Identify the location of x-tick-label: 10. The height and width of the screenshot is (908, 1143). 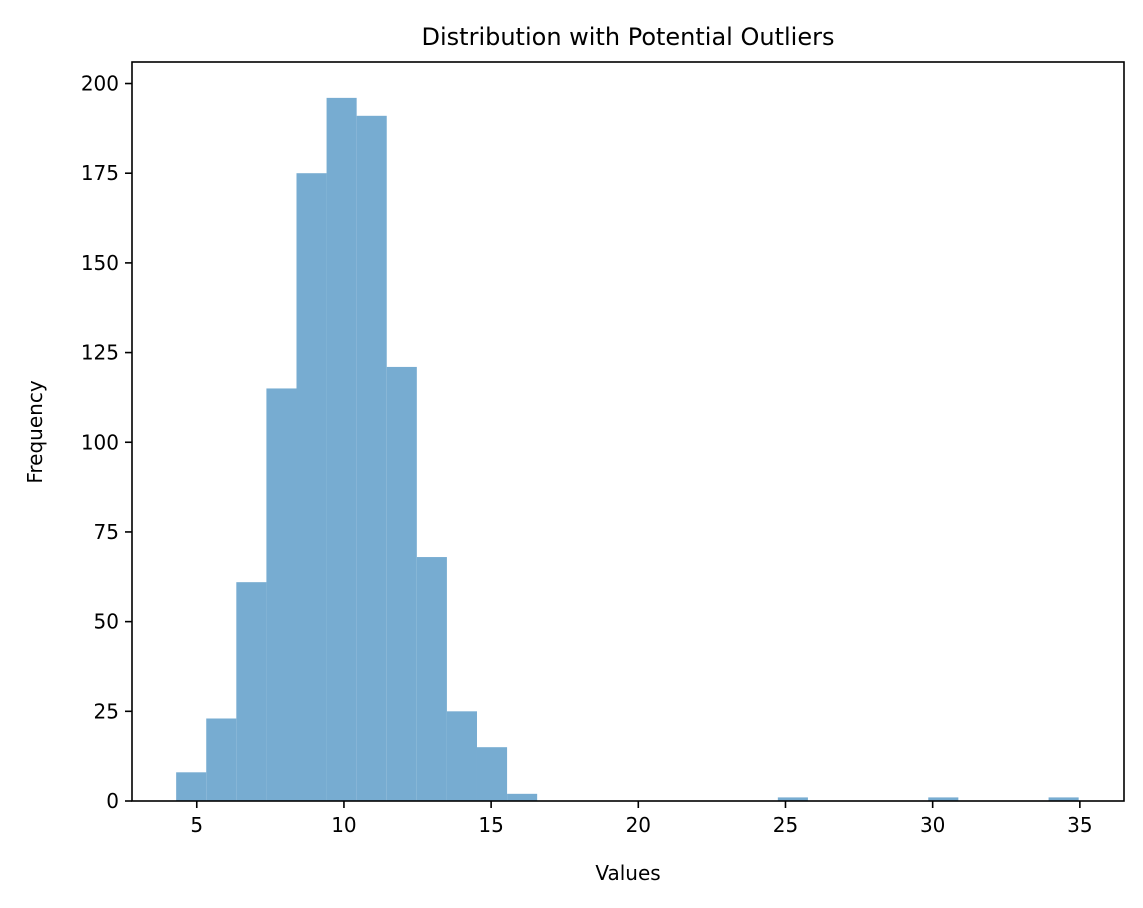
(343, 825).